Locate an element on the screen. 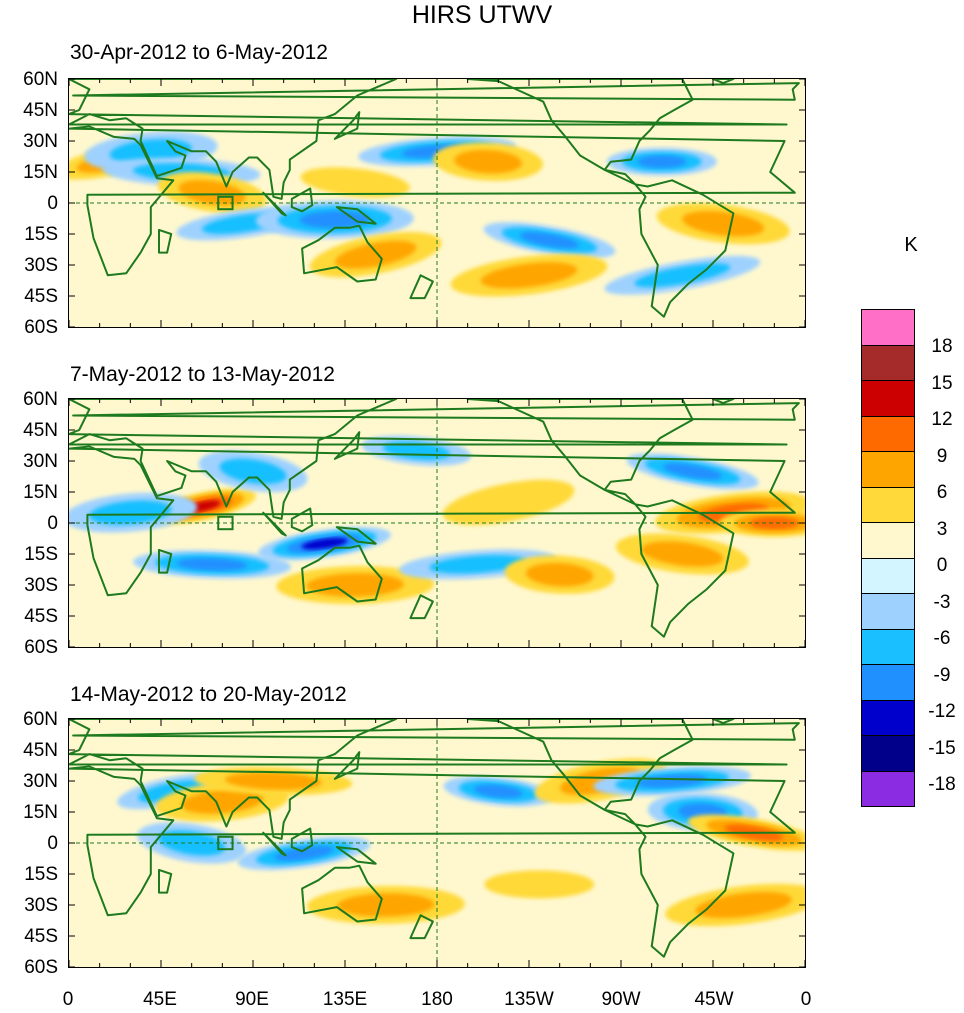 This screenshot has width=964, height=1013. colorbar-label-m15: -15 is located at coordinates (942, 748).